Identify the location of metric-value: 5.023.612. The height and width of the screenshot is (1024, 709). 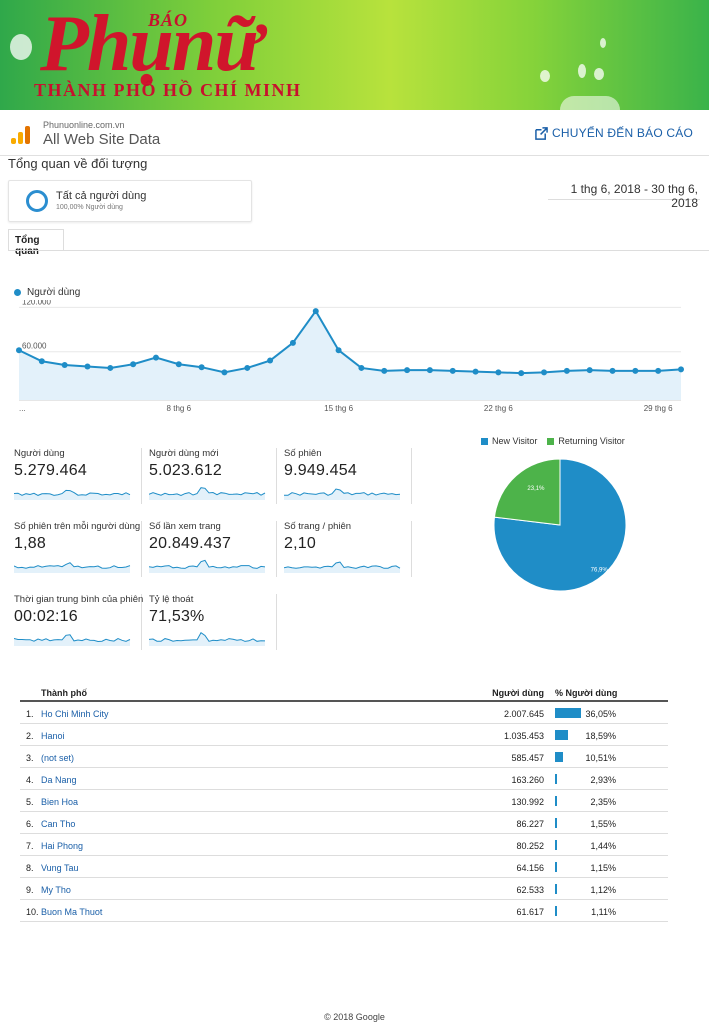
(185, 470).